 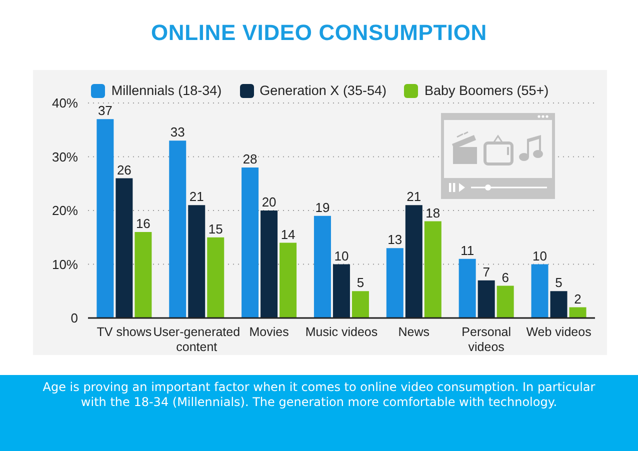 I want to click on data-label: 28, so click(x=250, y=159).